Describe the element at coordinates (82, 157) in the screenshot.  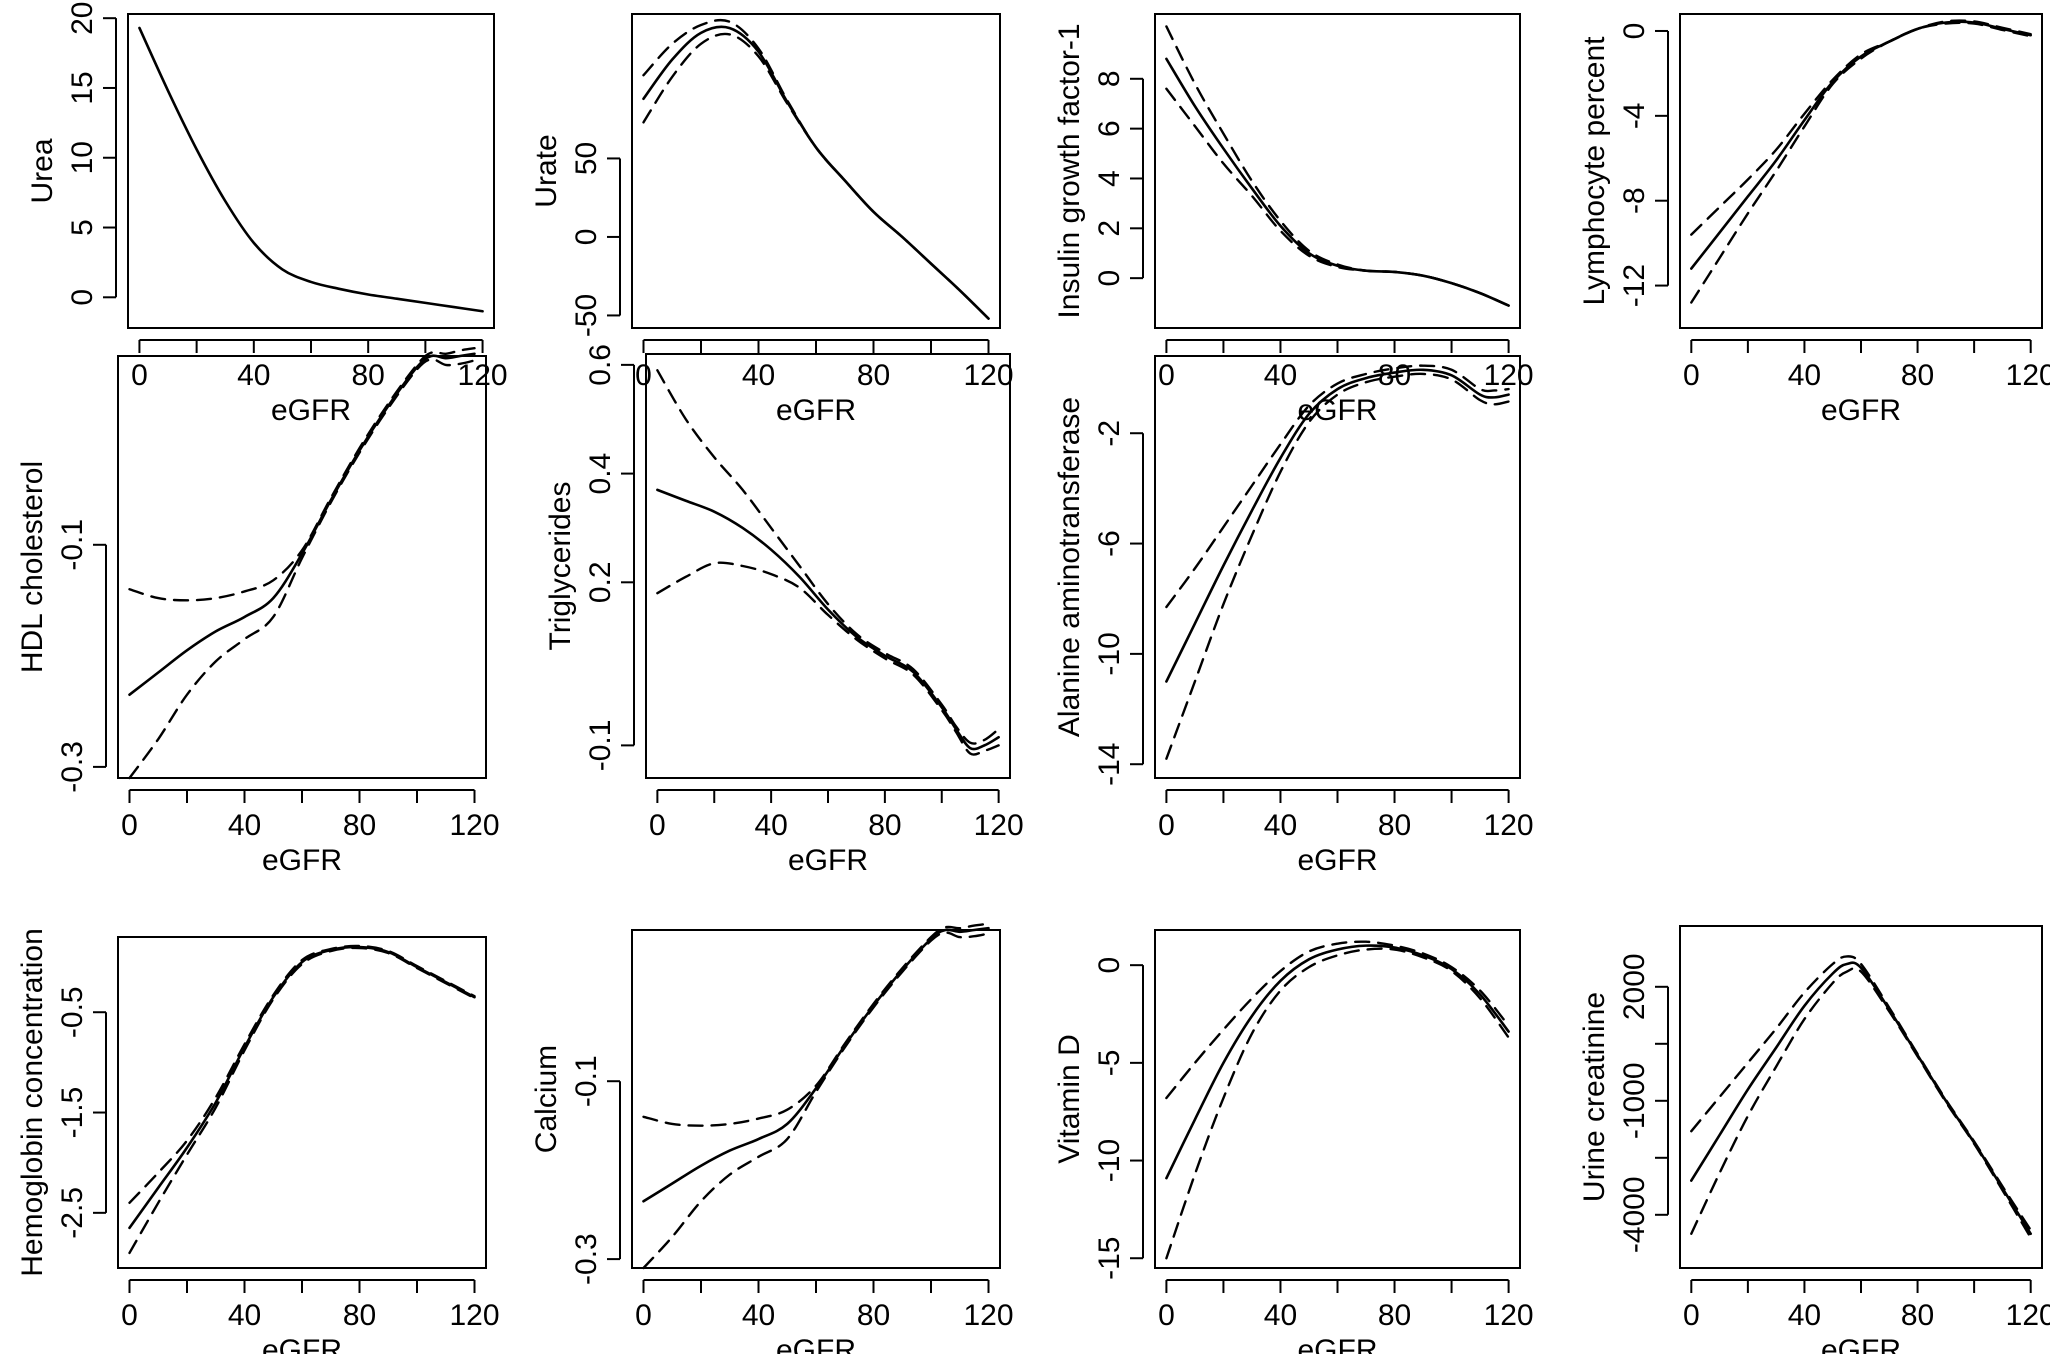
I see `y-tick-label: 10` at that location.